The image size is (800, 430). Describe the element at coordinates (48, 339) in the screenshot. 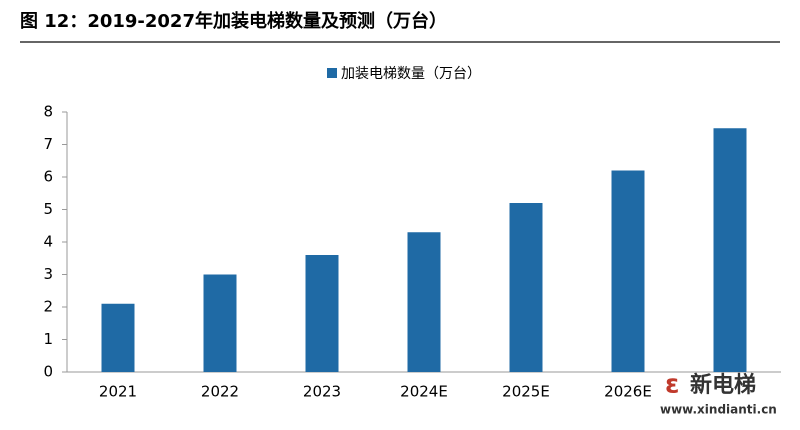

I see `y-tick-label: 1` at that location.